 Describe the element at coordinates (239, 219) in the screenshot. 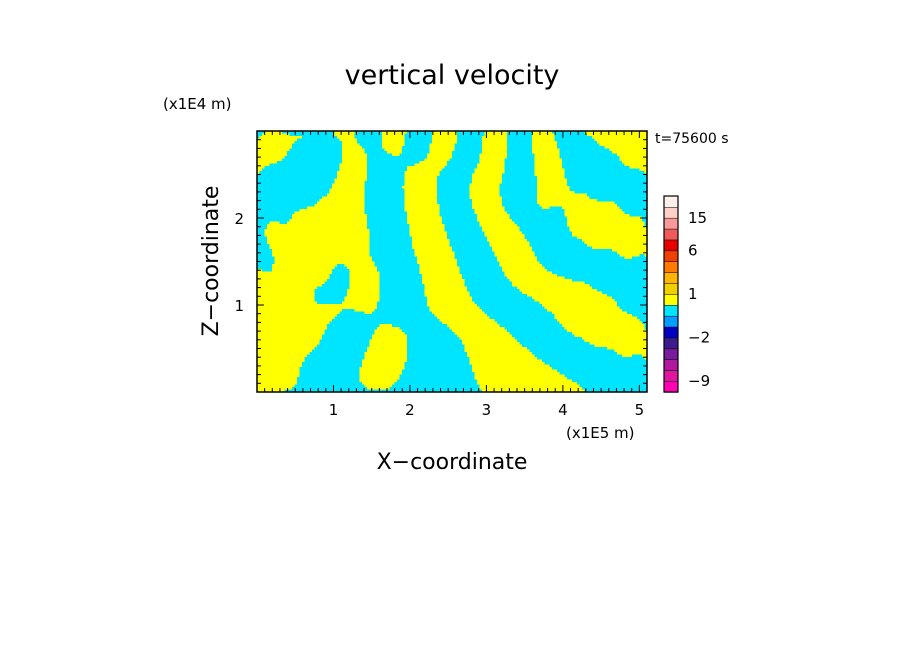

I see `y-tick-label: 2` at that location.